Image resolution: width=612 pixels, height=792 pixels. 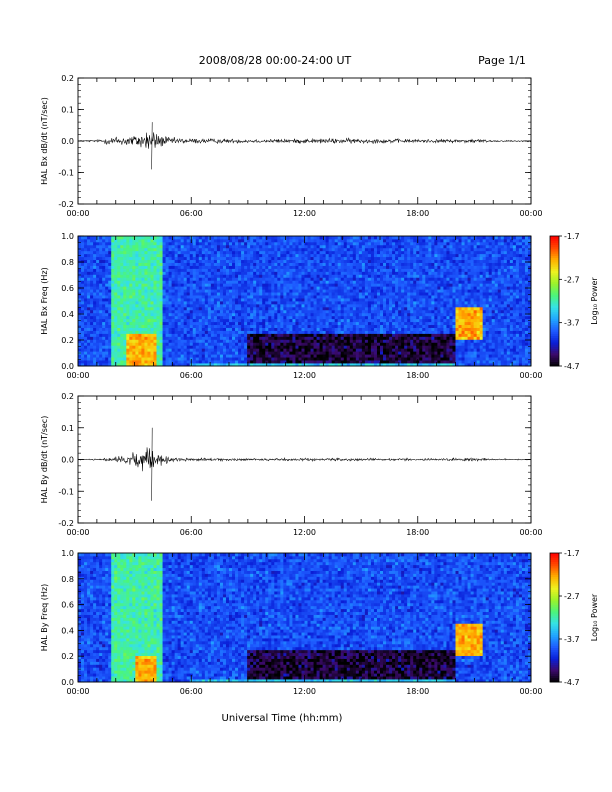 What do you see at coordinates (275, 60) in the screenshot?
I see `header-date-range: 2008/08/28 00:00-24:00 UT` at bounding box center [275, 60].